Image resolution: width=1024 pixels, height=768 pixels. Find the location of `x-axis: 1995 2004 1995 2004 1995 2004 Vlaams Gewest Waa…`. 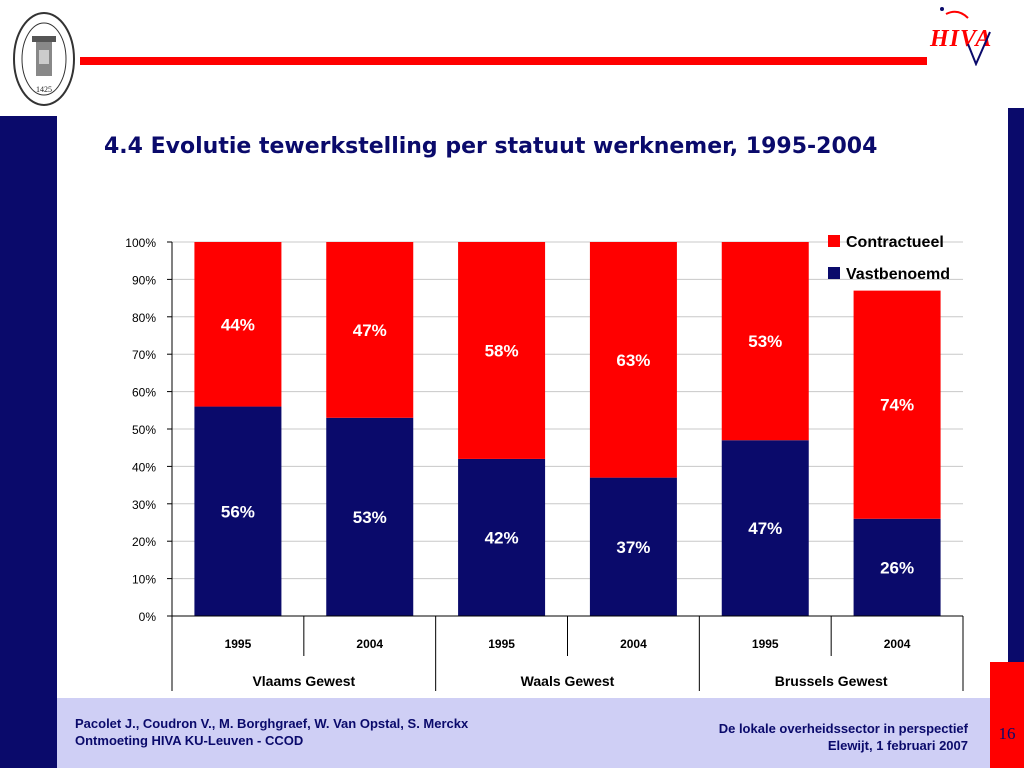

x-axis: 1995 2004 1995 2004 1995 2004 Vlaams Gewest Waa… is located at coordinates (567, 653).